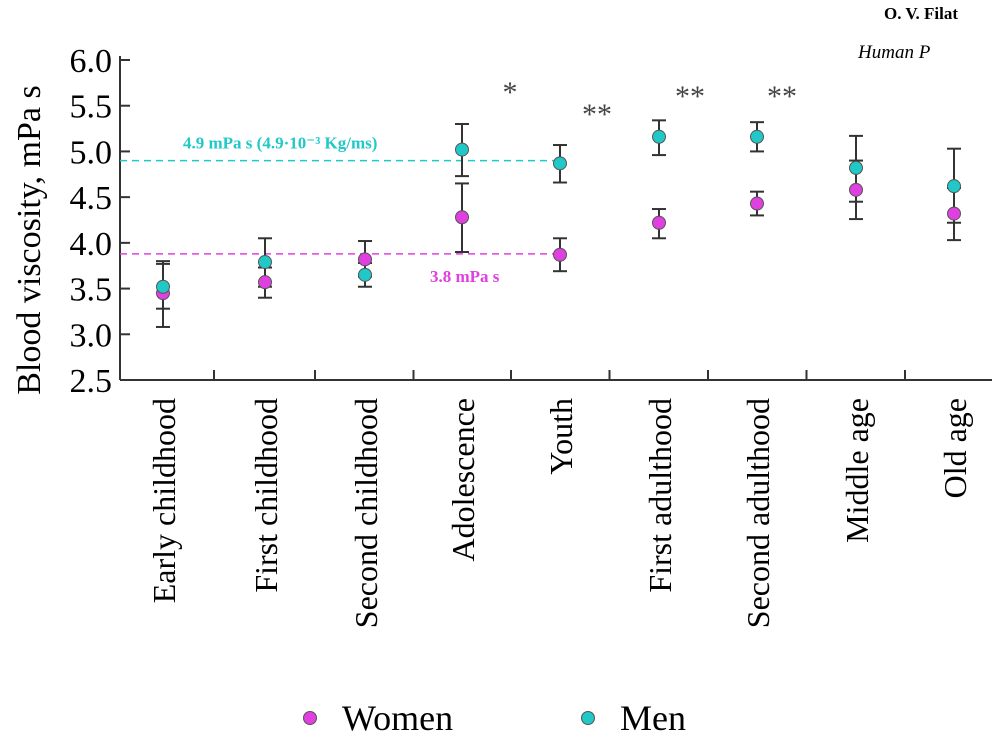 The image size is (992, 731). Describe the element at coordinates (91, 335) in the screenshot. I see `y-tick-label: 3.0` at that location.